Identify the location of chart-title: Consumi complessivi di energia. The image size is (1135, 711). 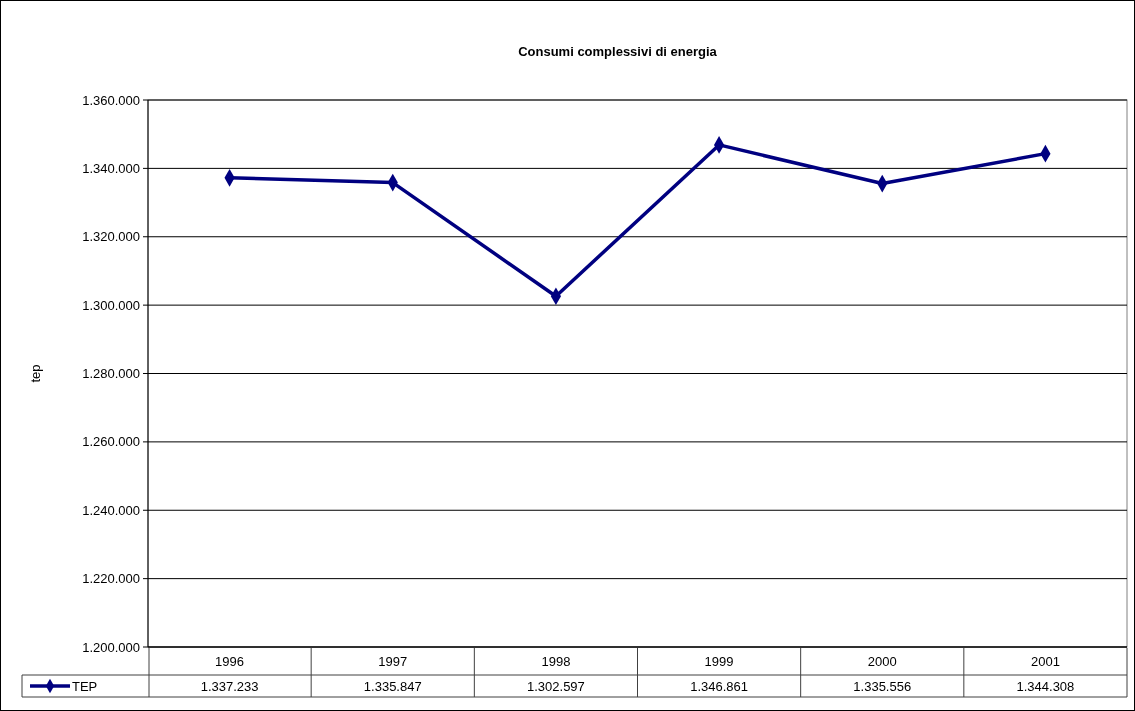
(618, 51).